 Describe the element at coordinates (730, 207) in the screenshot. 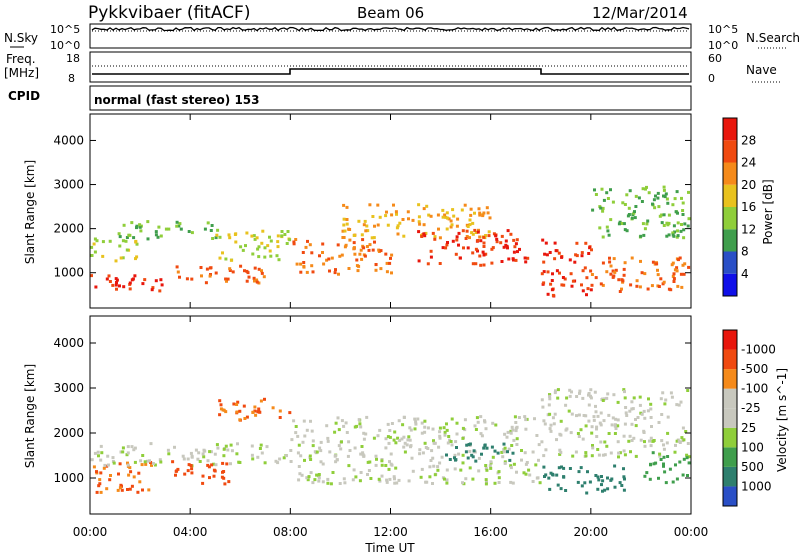

I see `colorbar-frame` at that location.